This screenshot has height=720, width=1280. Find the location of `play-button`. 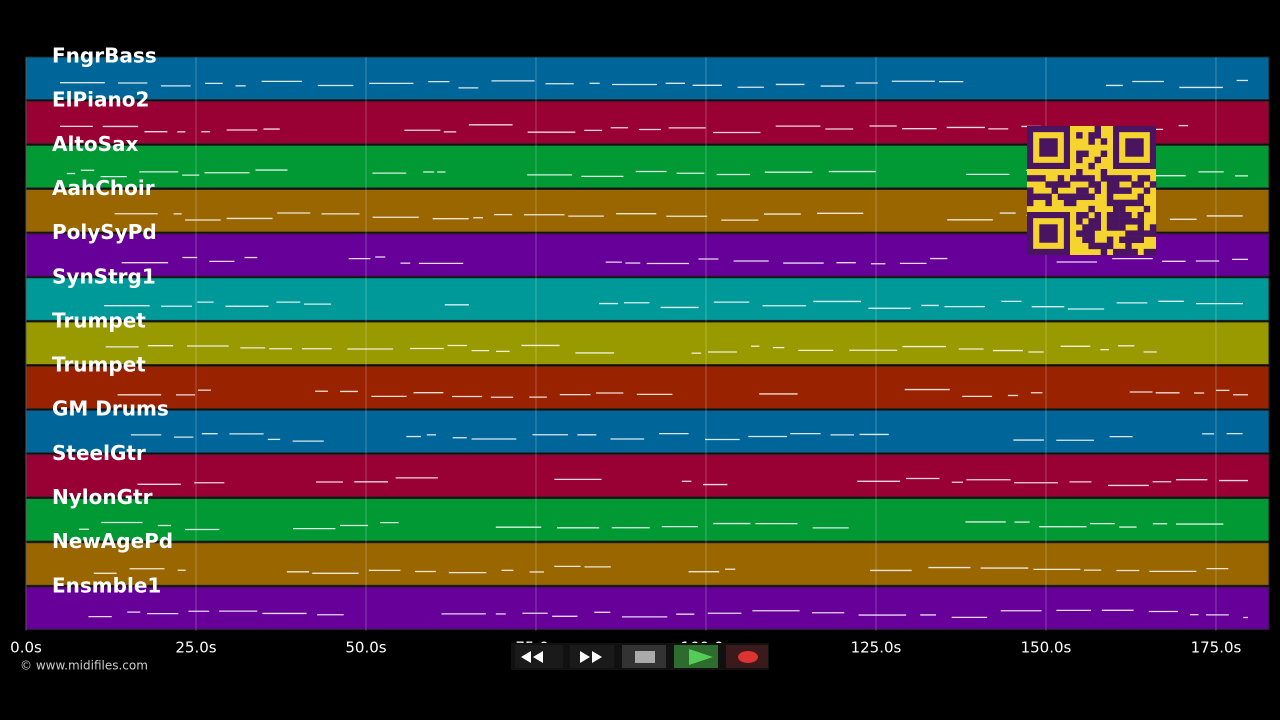

play-button is located at coordinates (696, 656).